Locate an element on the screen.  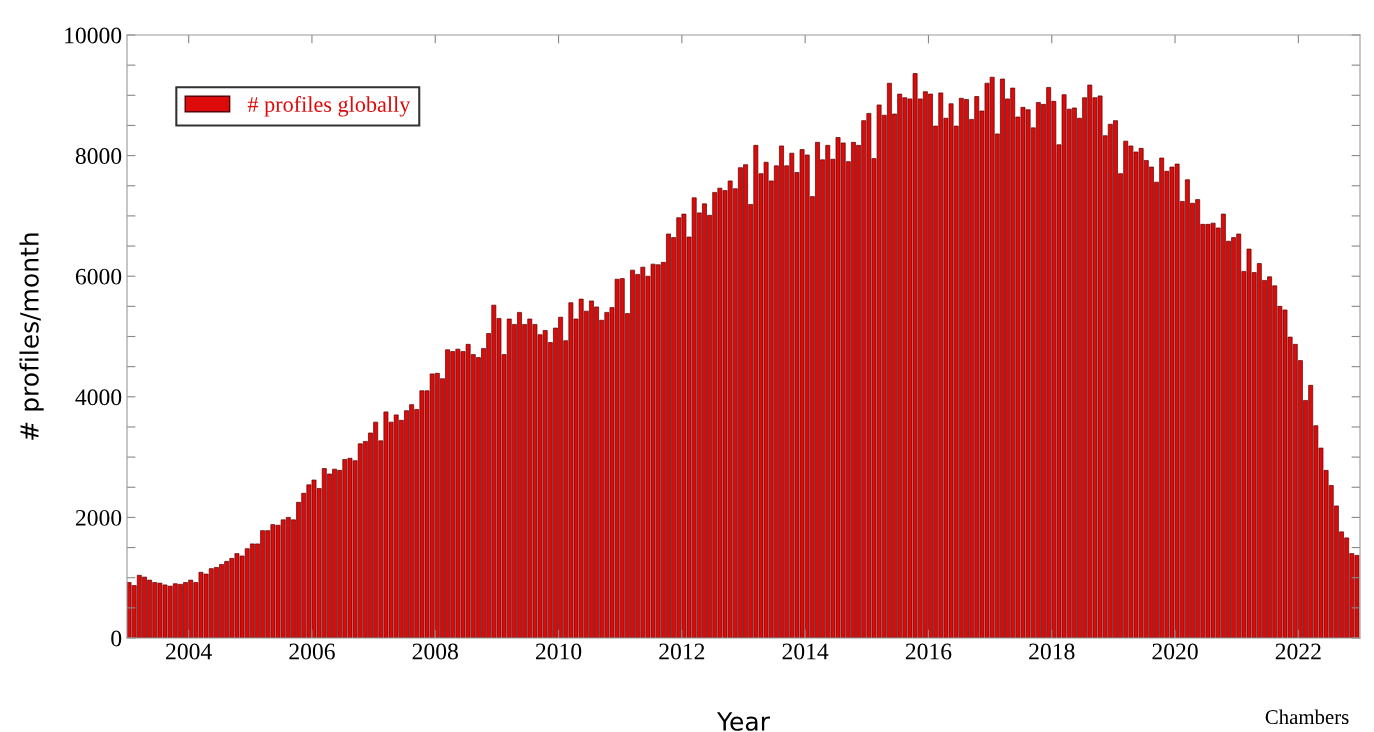
y-tick-label: 4000 is located at coordinates (98, 397).